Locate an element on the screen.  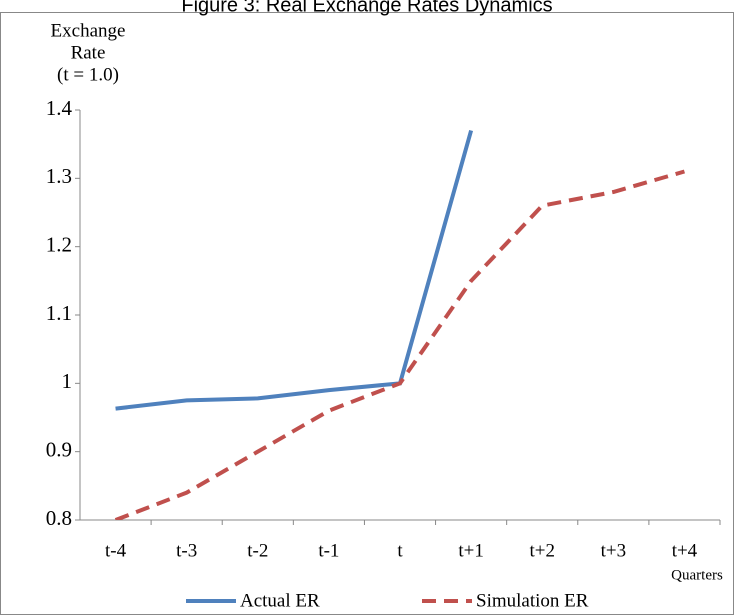
y-tick-label: 1.4 is located at coordinates (59, 108).